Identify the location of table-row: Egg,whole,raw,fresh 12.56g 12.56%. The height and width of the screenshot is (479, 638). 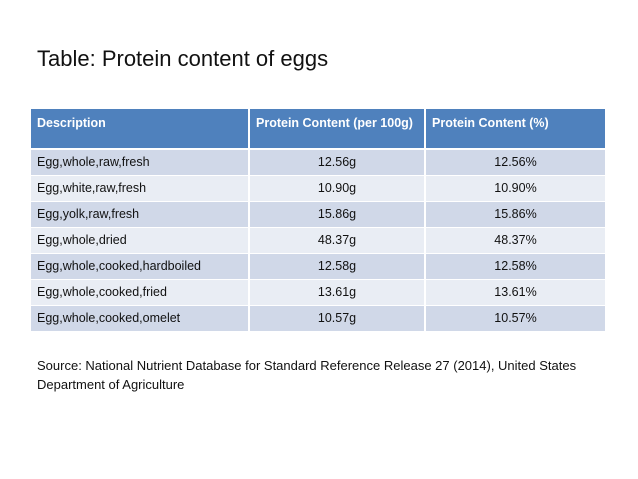
(318, 162).